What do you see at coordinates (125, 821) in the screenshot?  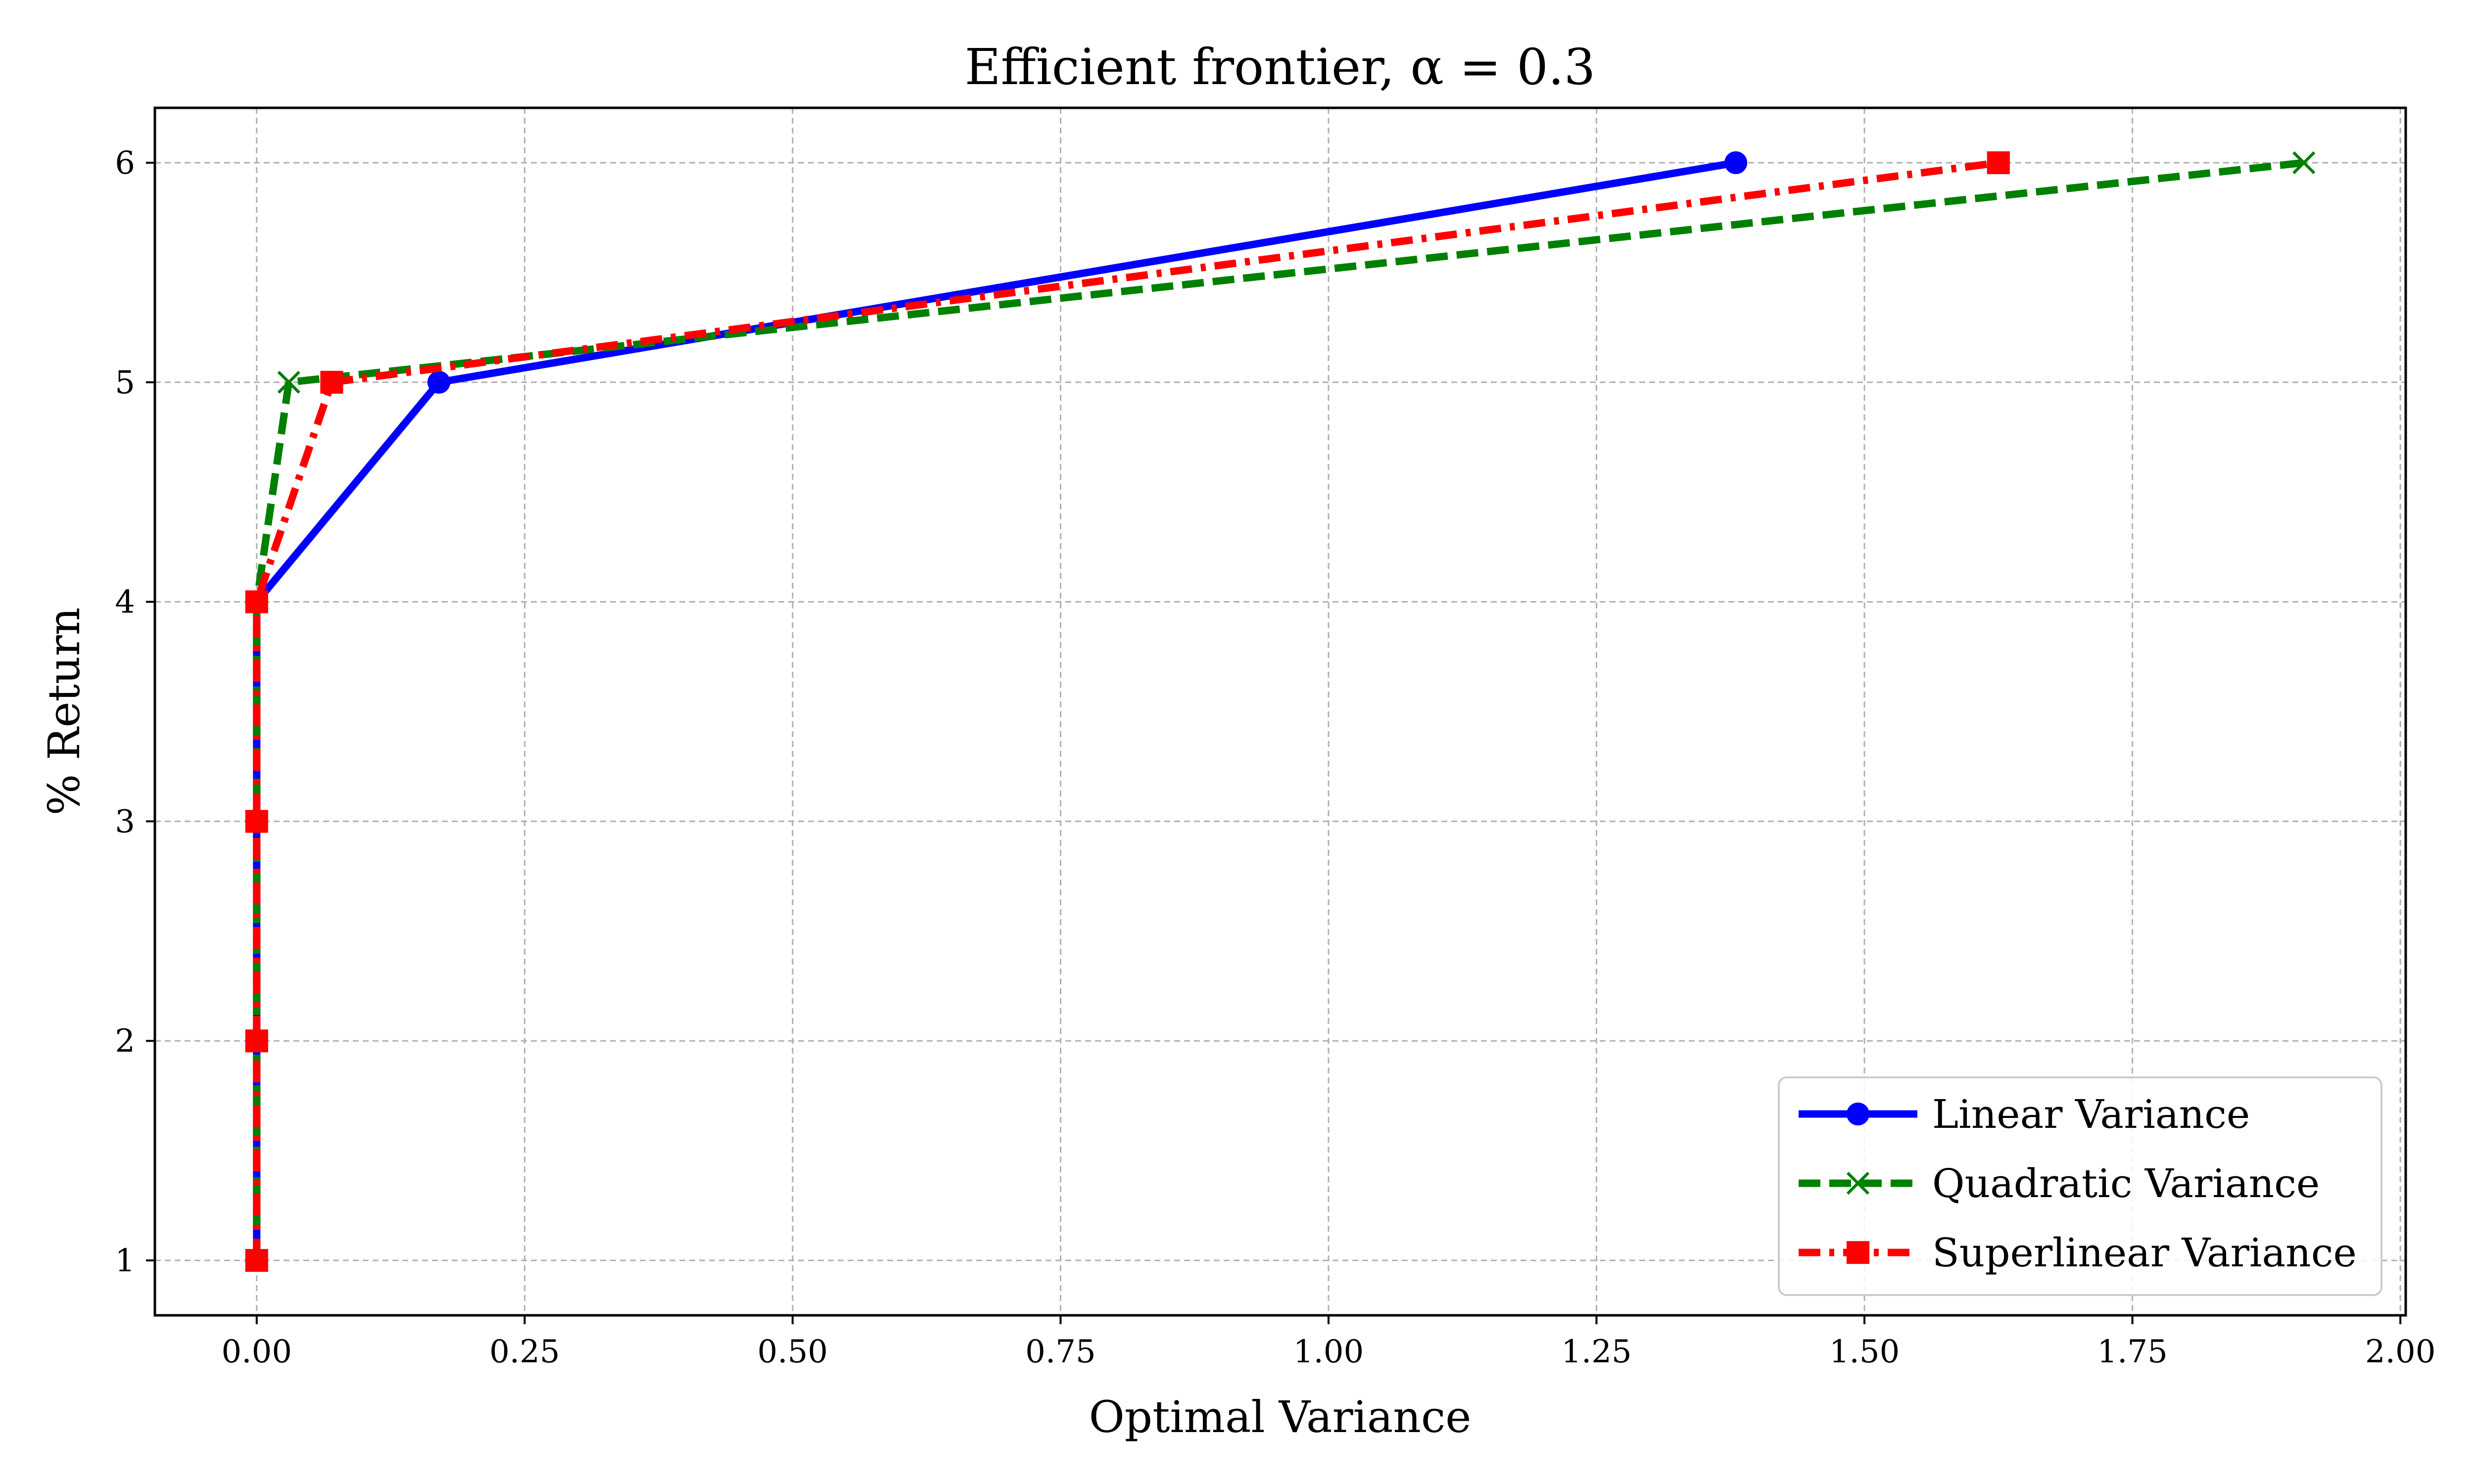 I see `y-tick-label: 3` at bounding box center [125, 821].